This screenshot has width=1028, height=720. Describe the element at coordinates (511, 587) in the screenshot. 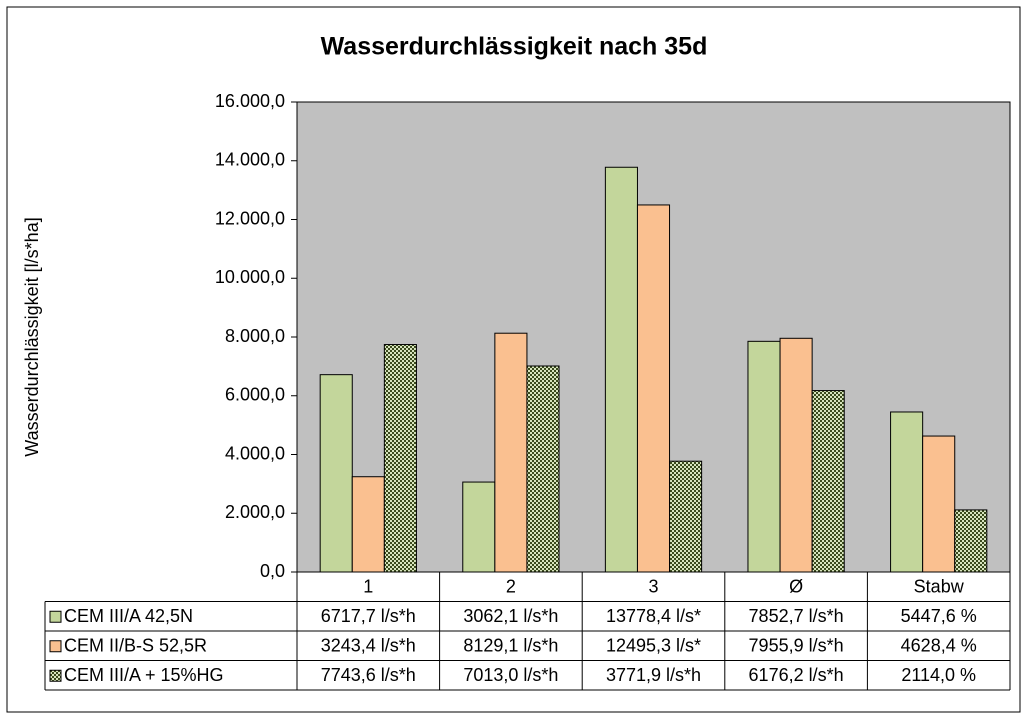

I see `x-tick-label: 2` at that location.